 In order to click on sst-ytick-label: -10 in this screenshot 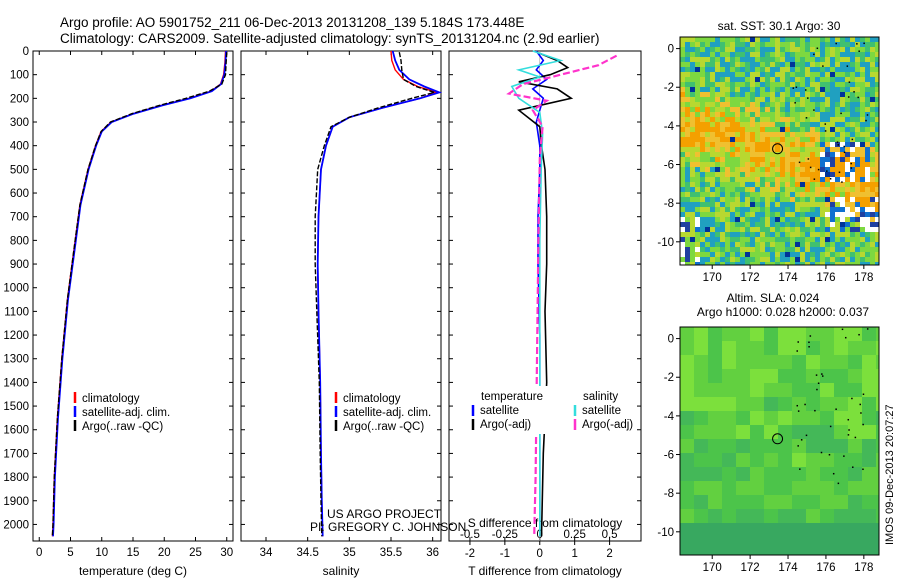, I will do `click(665, 243)`.